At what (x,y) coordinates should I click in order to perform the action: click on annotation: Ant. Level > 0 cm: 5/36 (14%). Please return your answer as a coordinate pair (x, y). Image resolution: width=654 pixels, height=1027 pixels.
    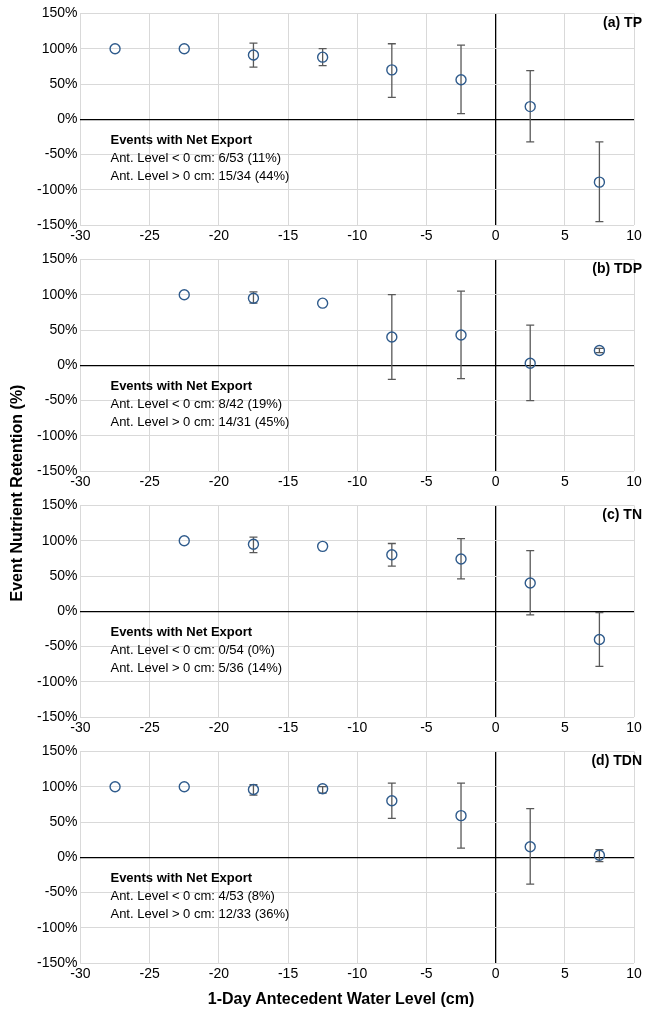
    Looking at the image, I should click on (196, 668).